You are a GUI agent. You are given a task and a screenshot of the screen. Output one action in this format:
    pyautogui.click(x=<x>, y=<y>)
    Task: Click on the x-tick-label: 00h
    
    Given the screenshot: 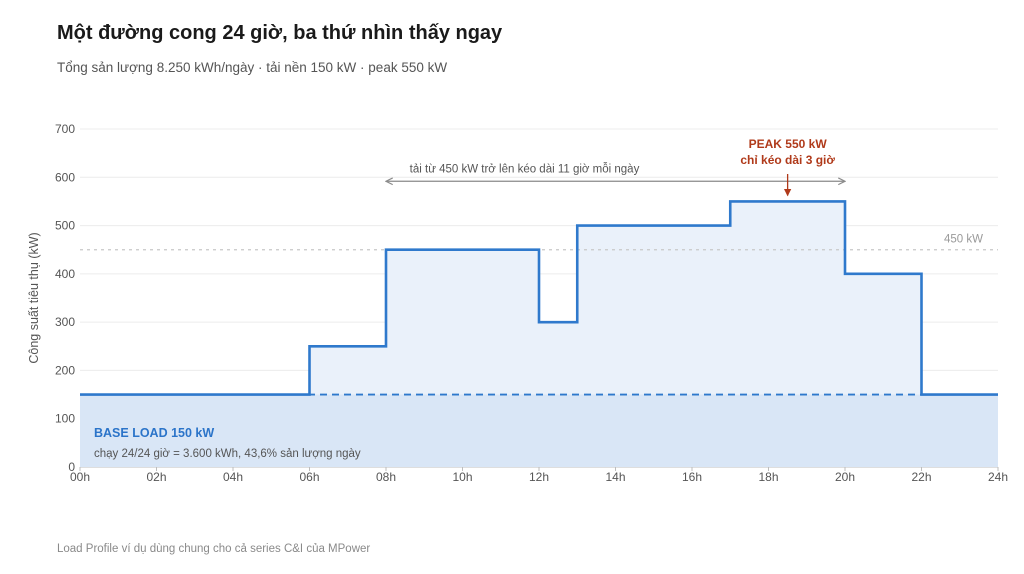 What is the action you would take?
    pyautogui.click(x=80, y=477)
    